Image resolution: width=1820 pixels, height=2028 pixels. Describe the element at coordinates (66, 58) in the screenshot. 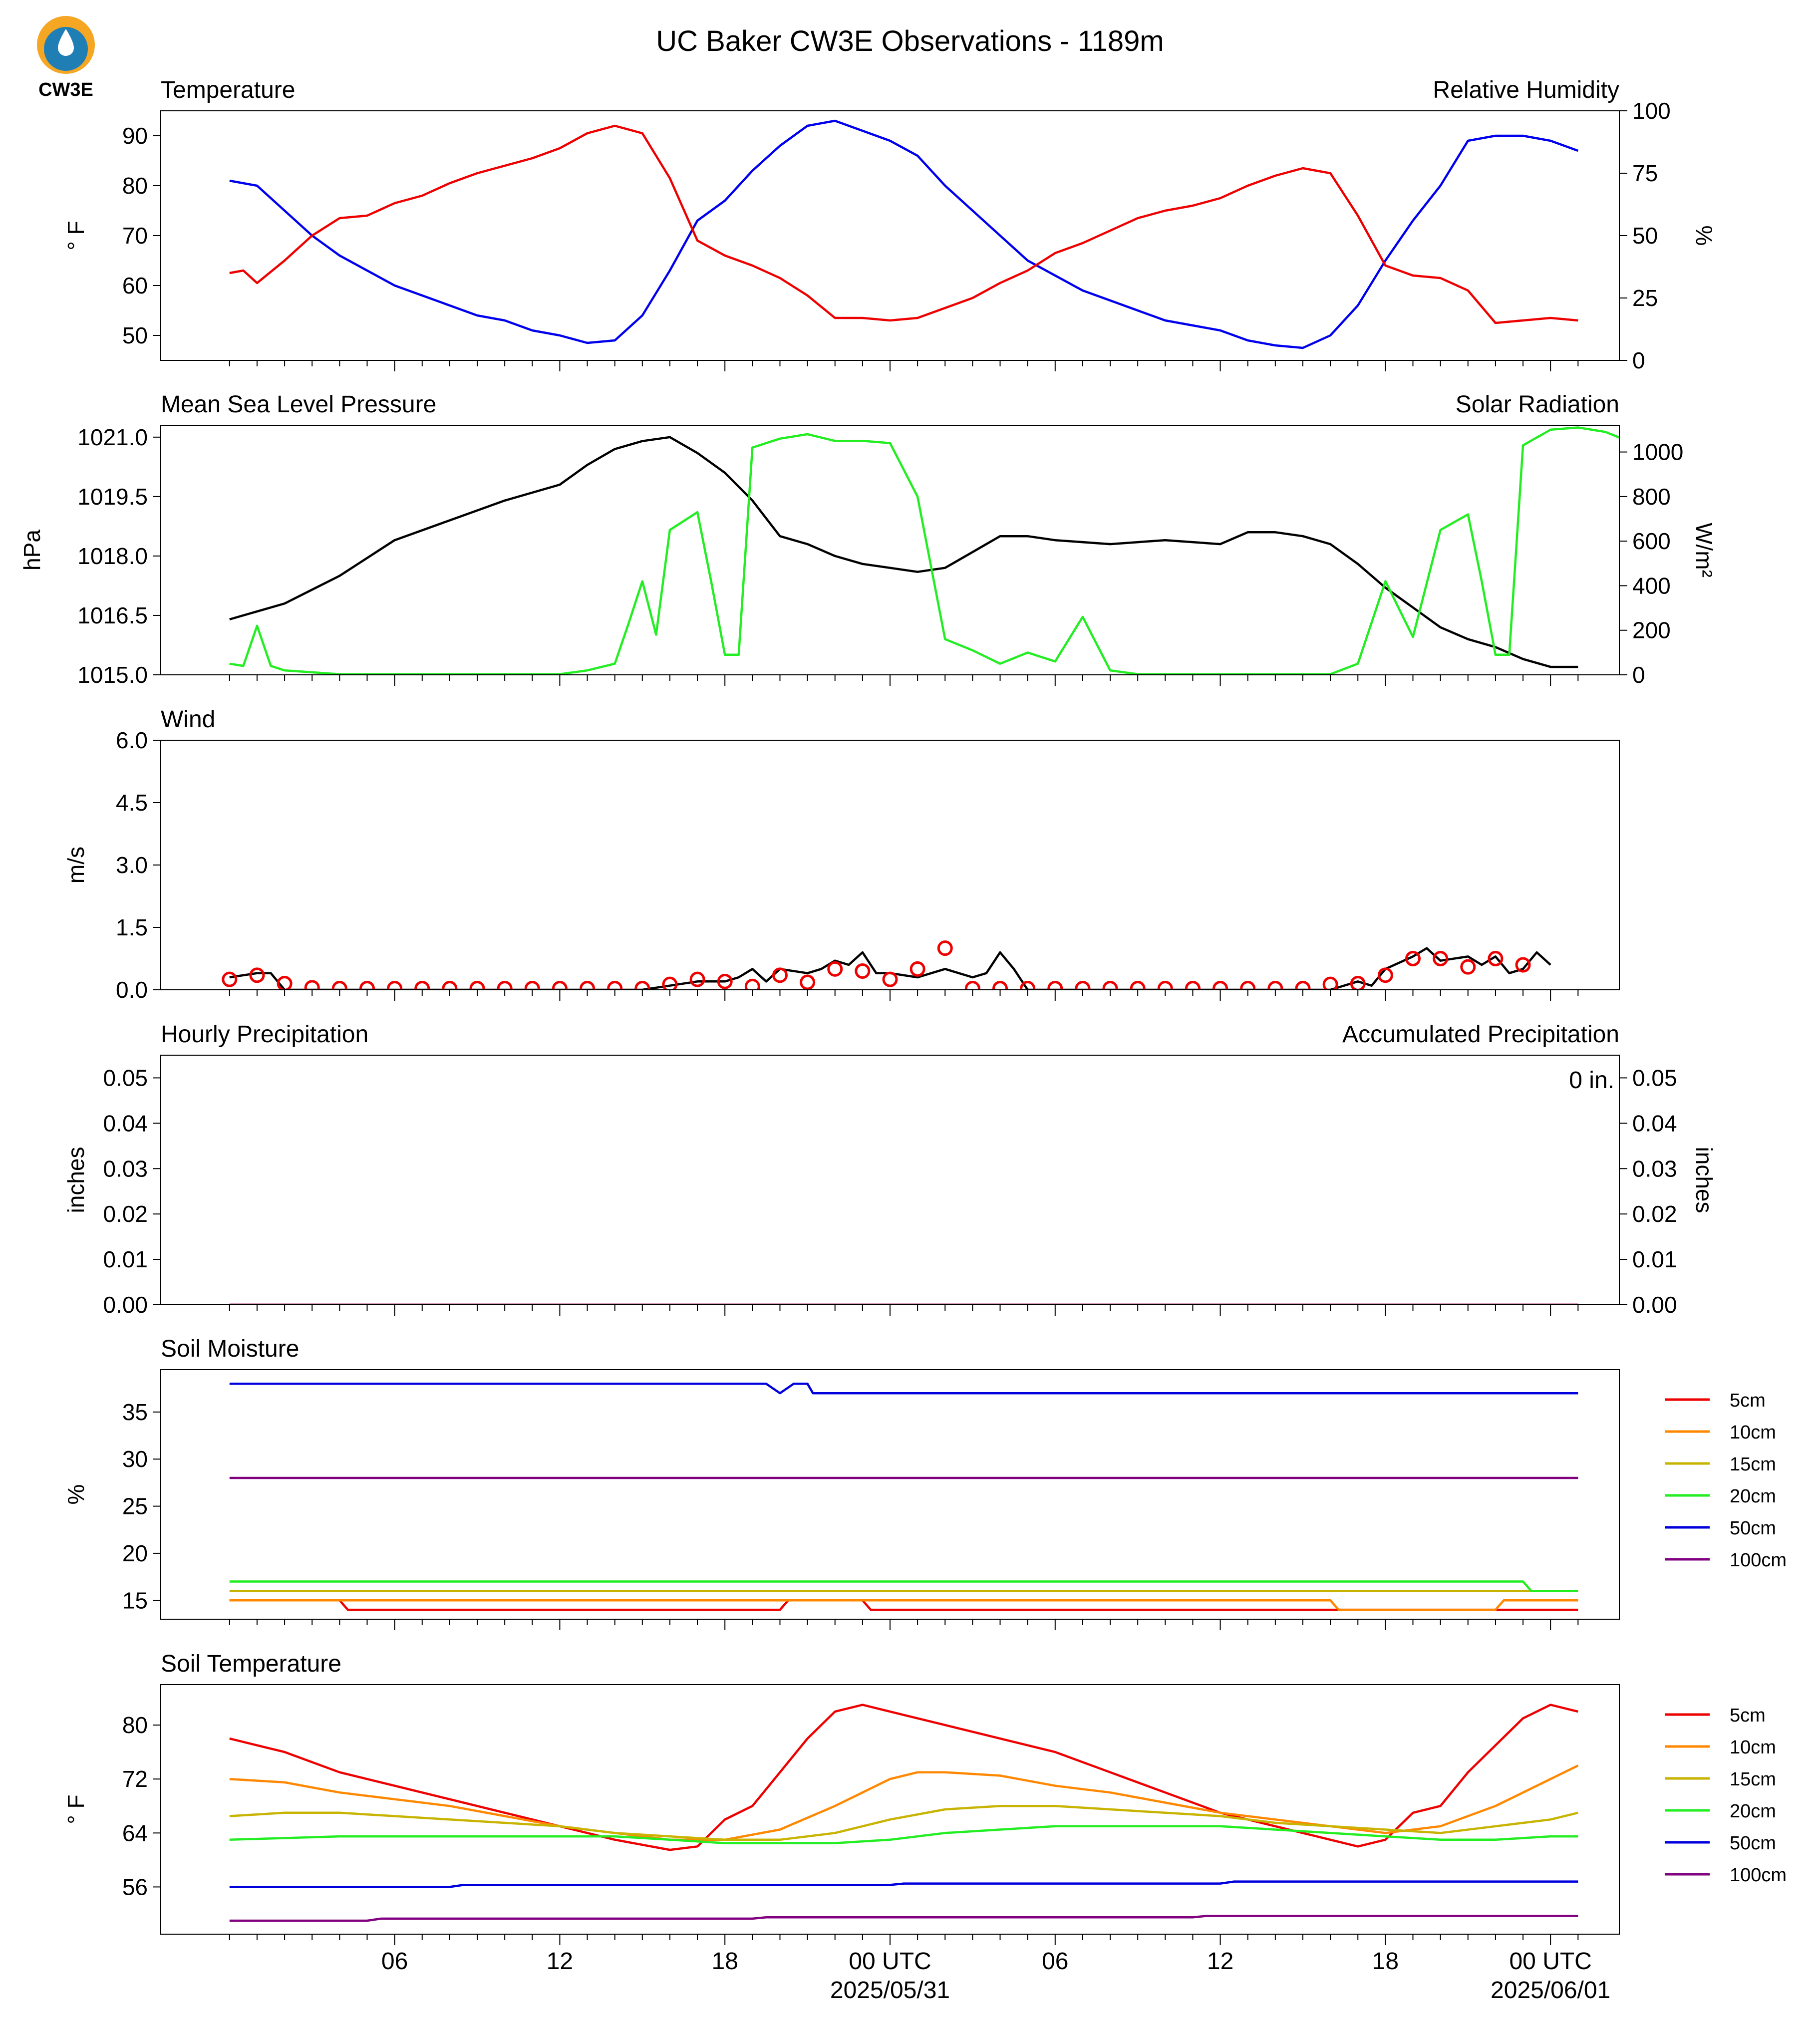

I see `cw3e-logo: CW3E` at that location.